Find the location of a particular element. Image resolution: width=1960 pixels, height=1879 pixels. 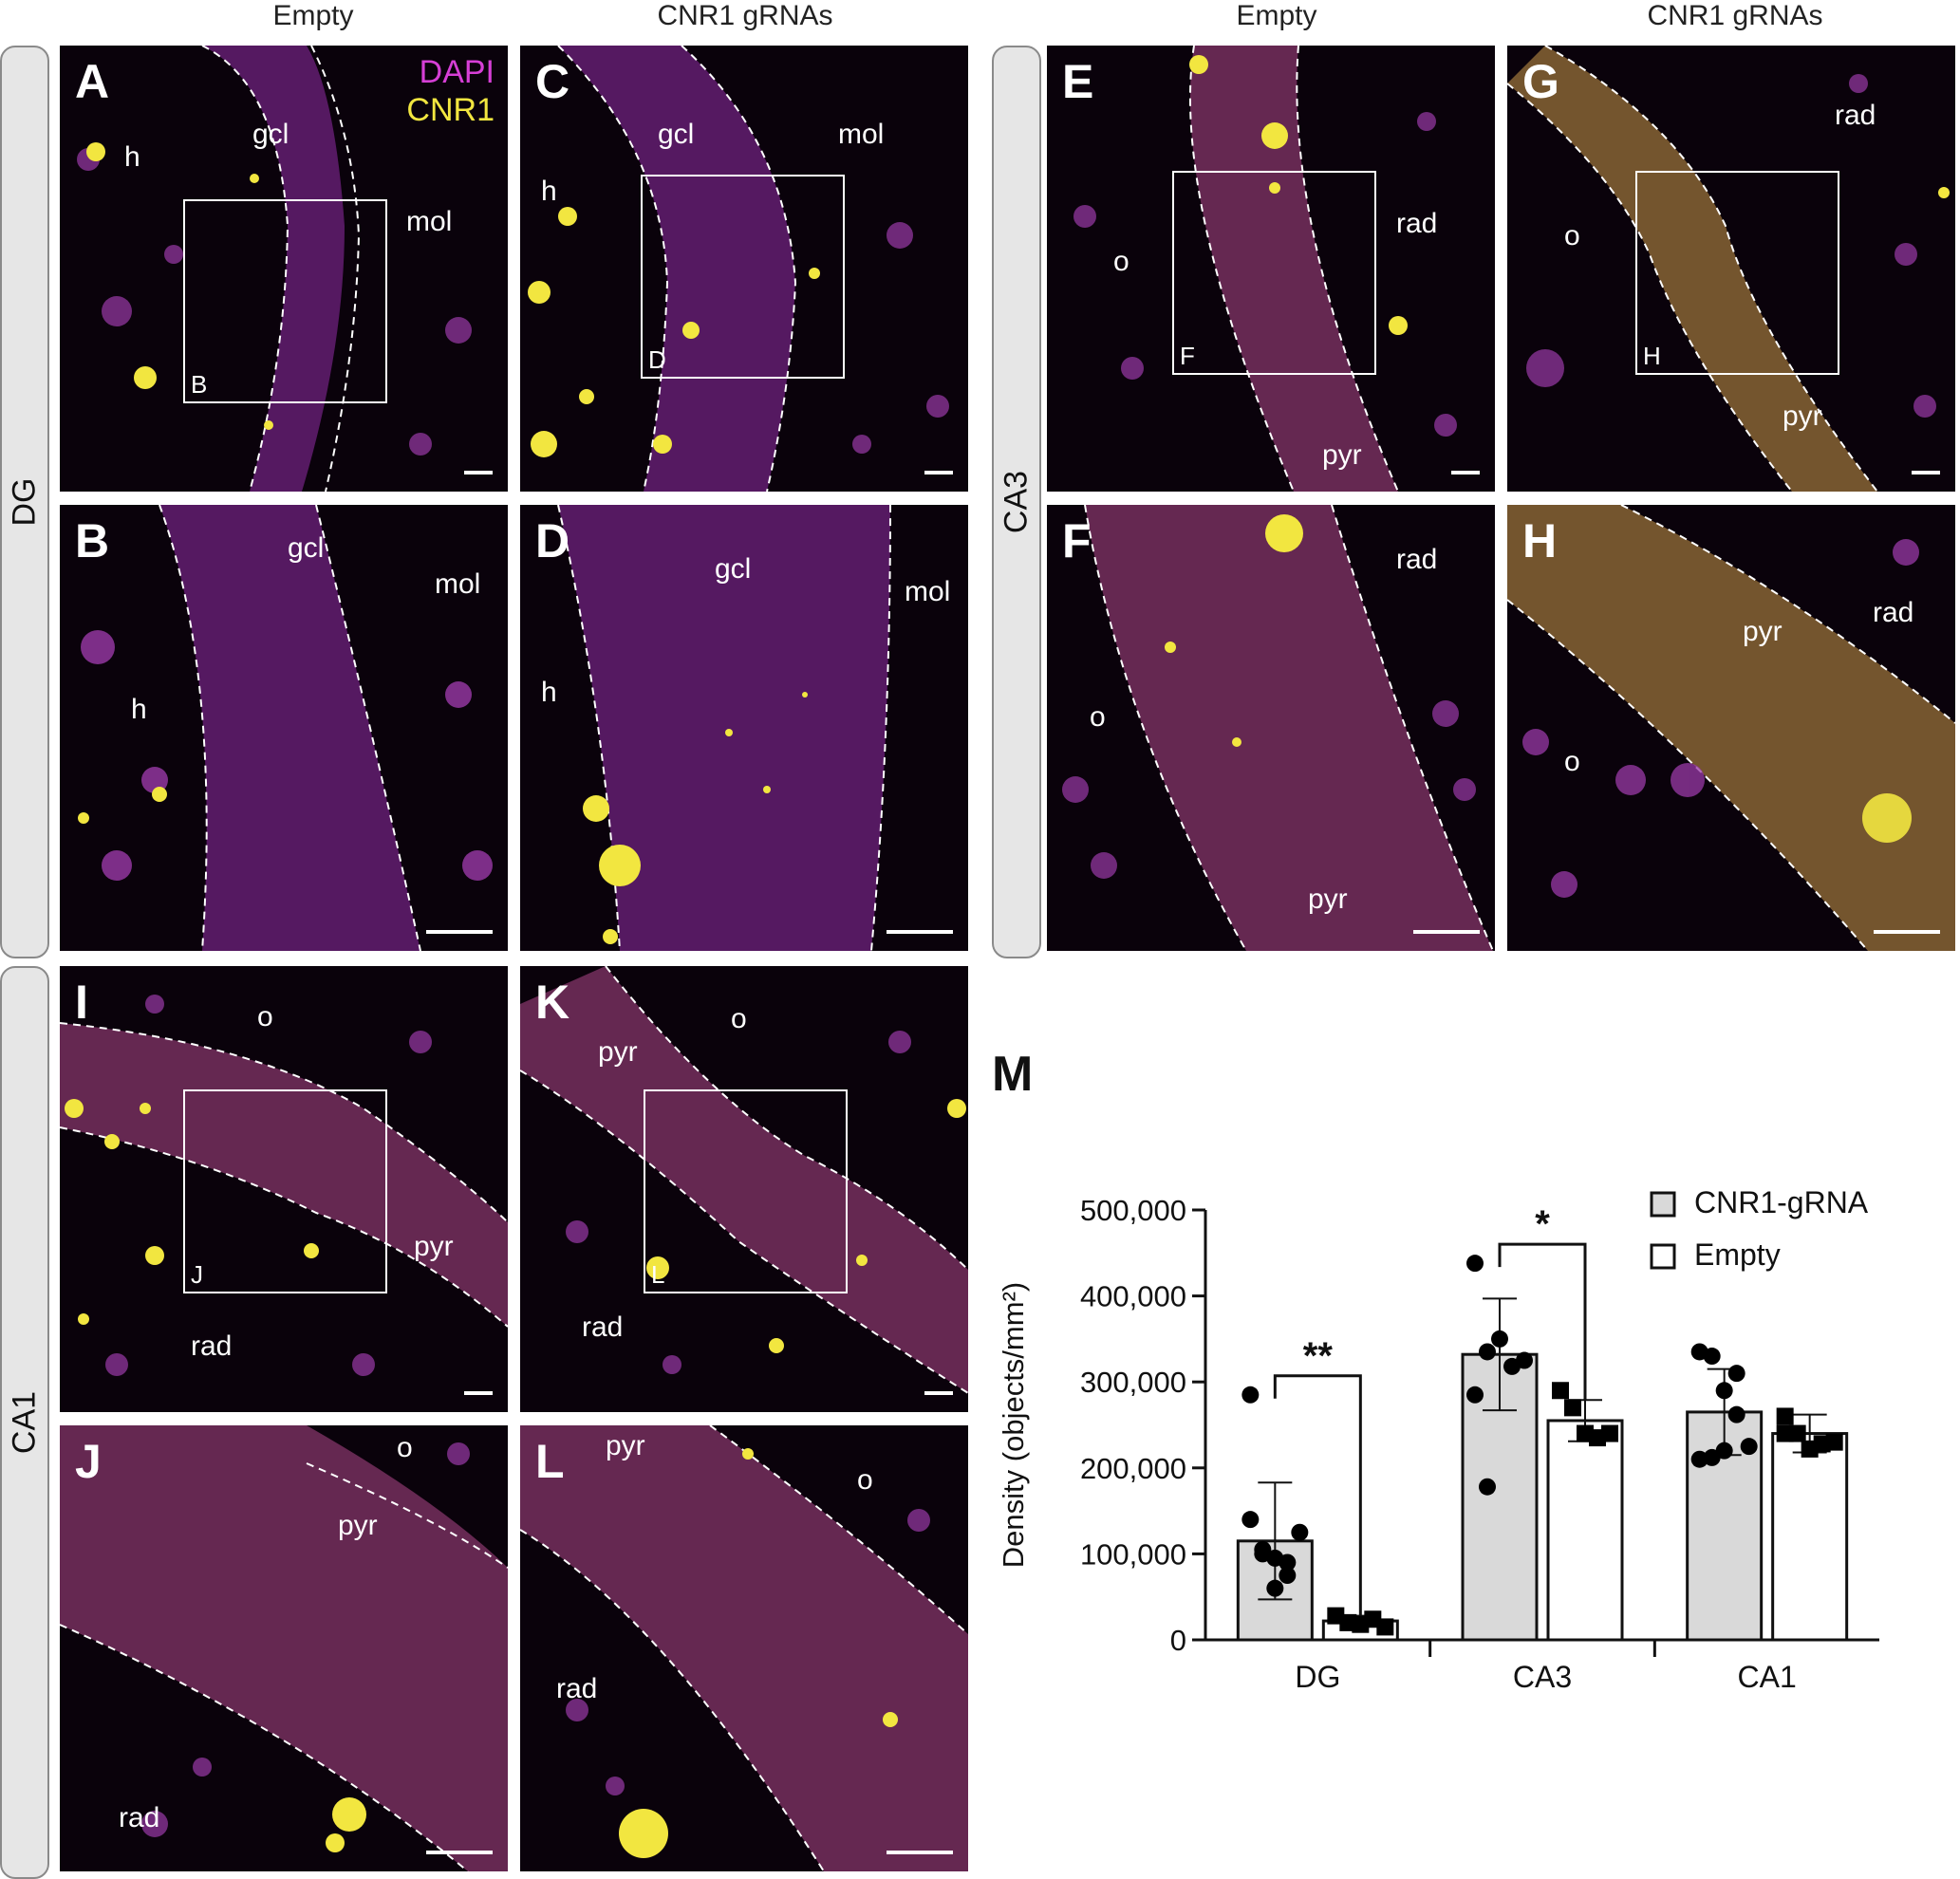

y-tick-label: 100,000 is located at coordinates (1133, 1554).